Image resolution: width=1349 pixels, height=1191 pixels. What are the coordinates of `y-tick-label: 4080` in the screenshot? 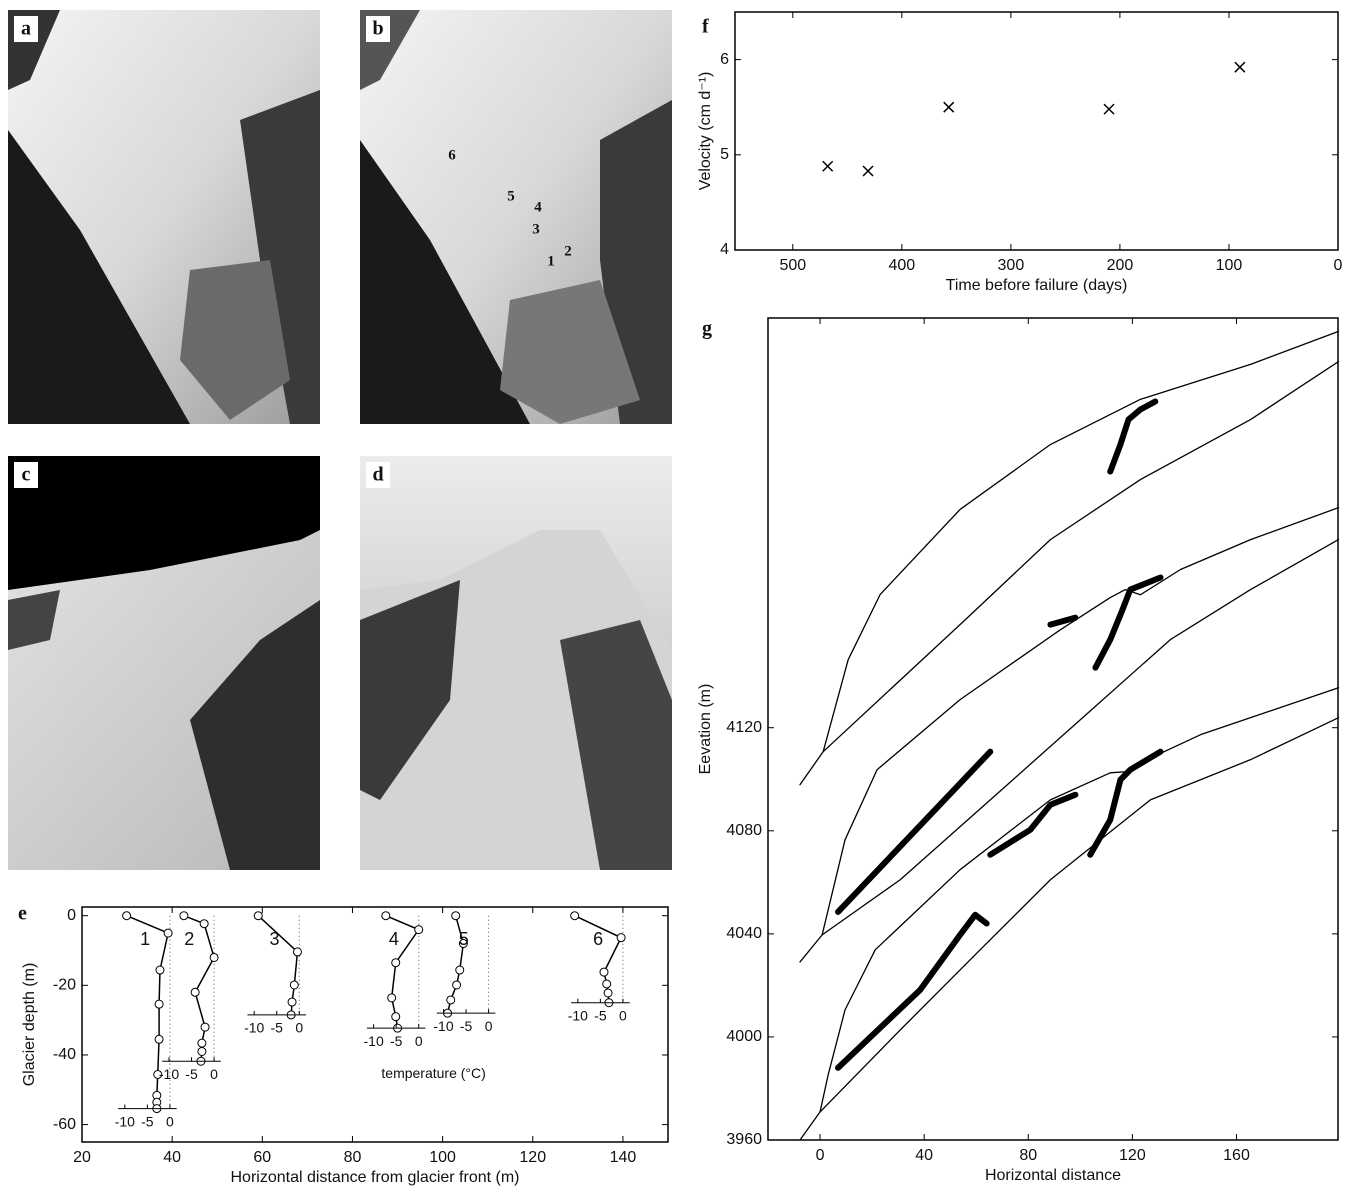 It's located at (744, 830).